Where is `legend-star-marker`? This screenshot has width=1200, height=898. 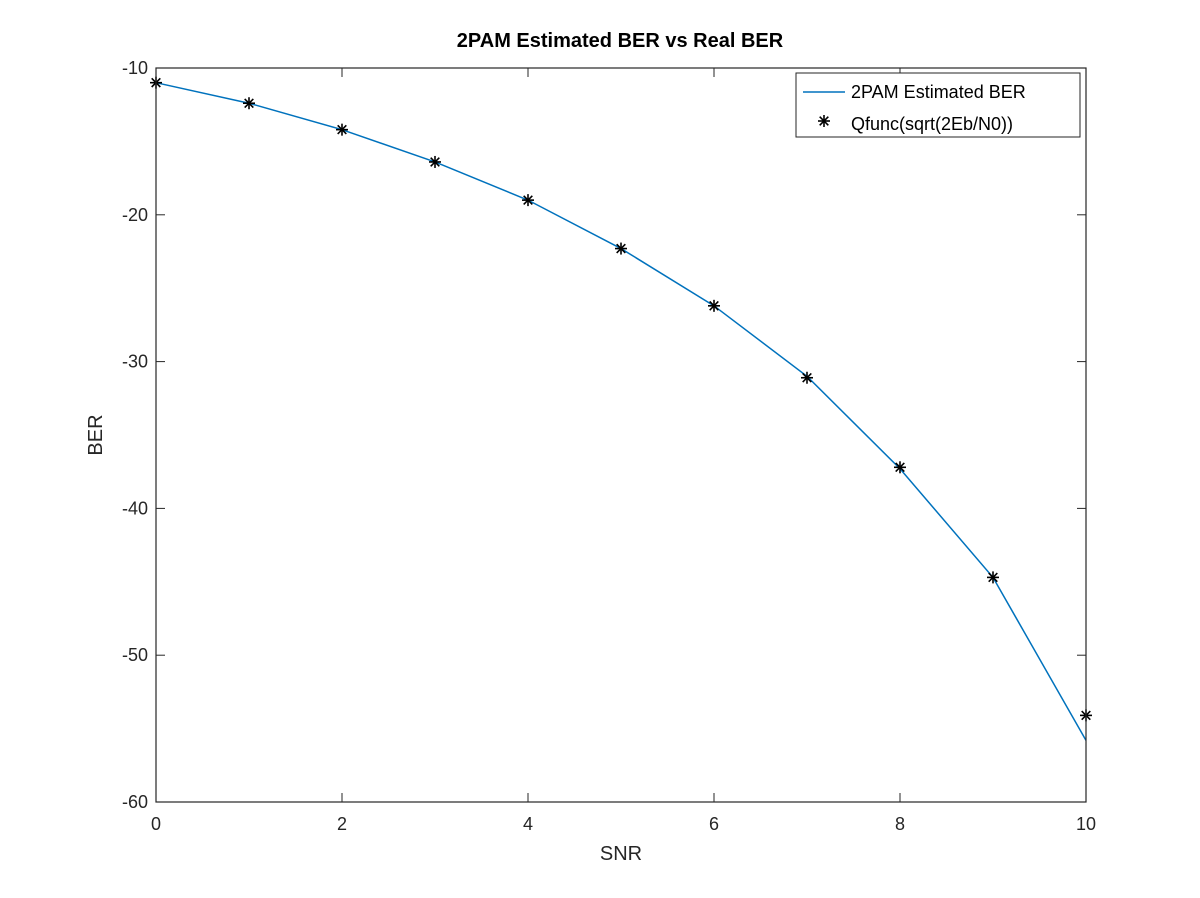
legend-star-marker is located at coordinates (824, 121).